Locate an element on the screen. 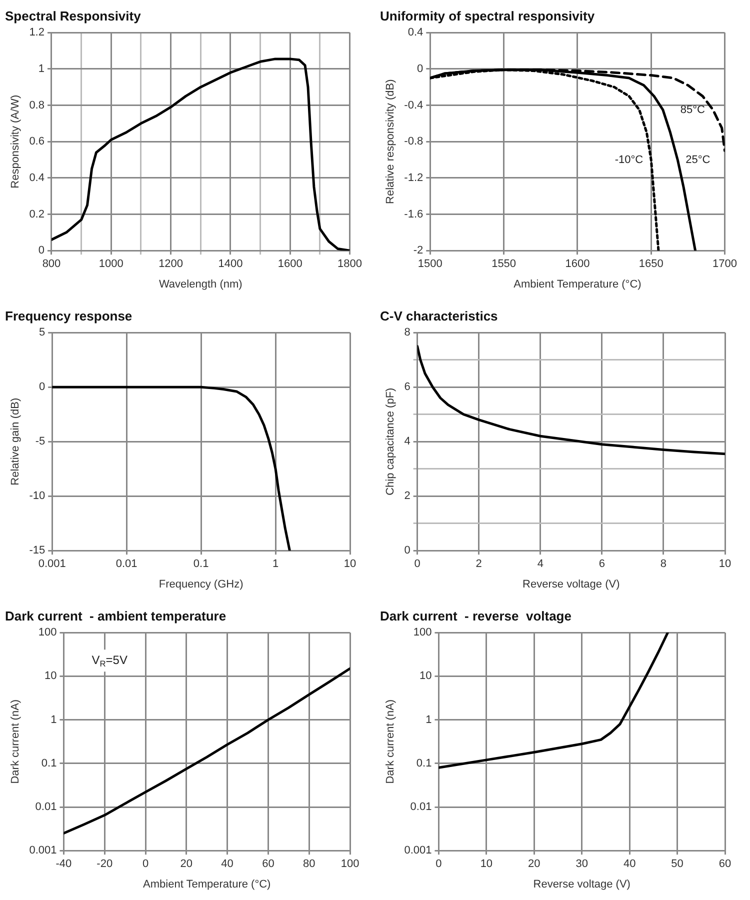 The width and height of the screenshot is (750, 900). x-tick-label: 4 is located at coordinates (540, 564).